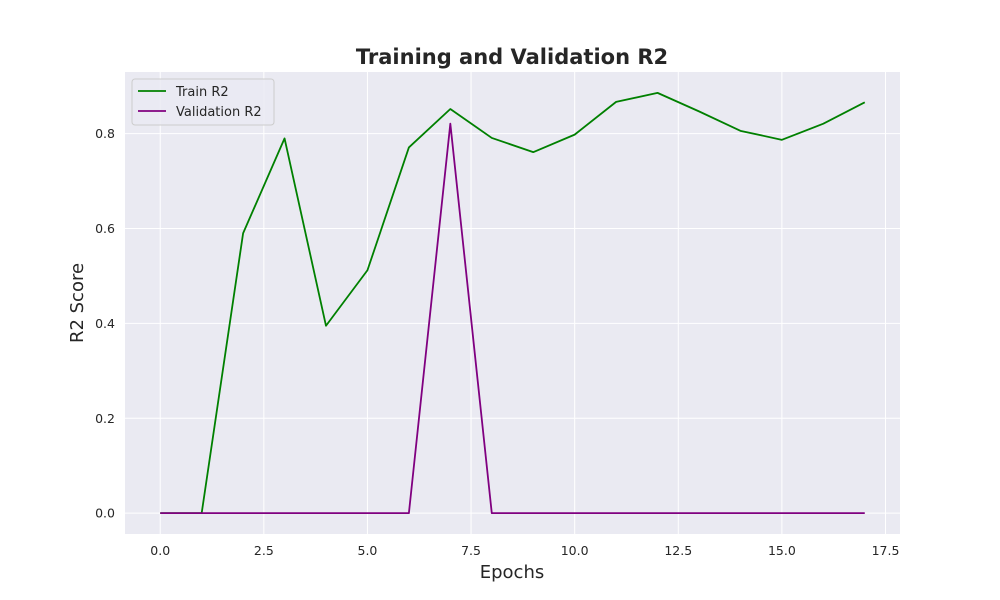 The image size is (1000, 600). I want to click on y-tick-labels: 0.0 0.2 0.4 0.6 0.8, so click(105, 323).